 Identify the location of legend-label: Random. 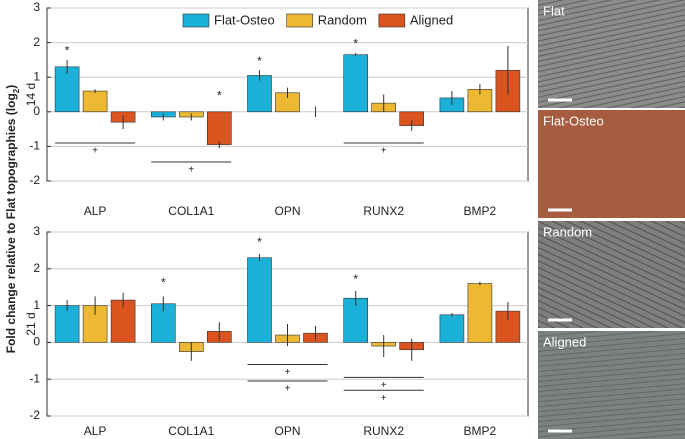
(342, 19).